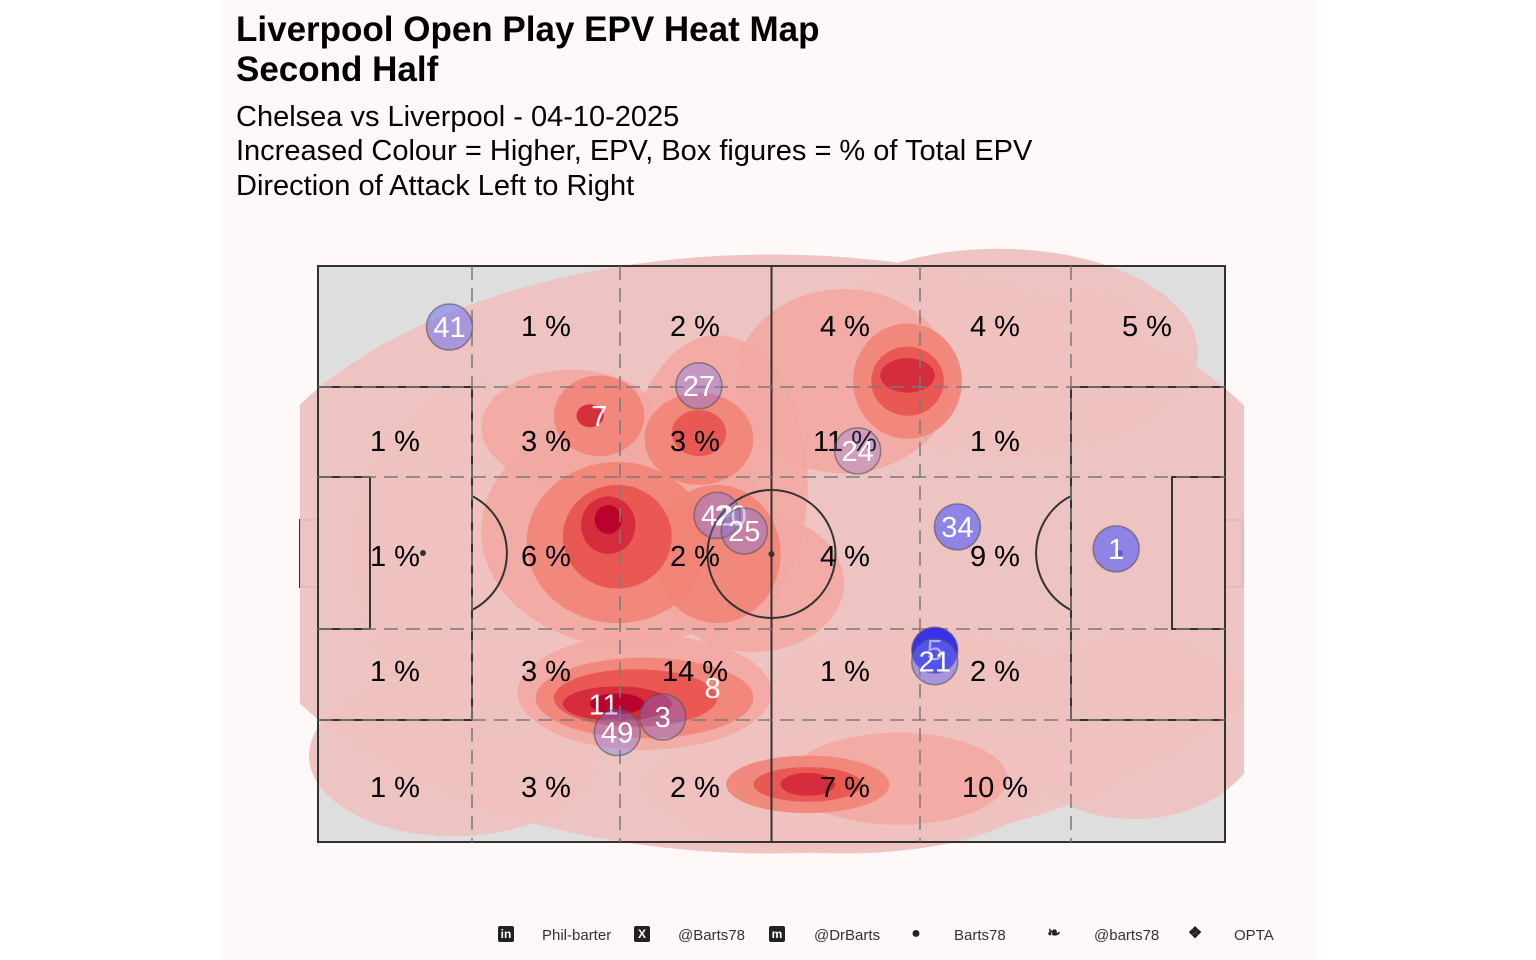  I want to click on zone-label-r2c3: 4 %, so click(845, 557).